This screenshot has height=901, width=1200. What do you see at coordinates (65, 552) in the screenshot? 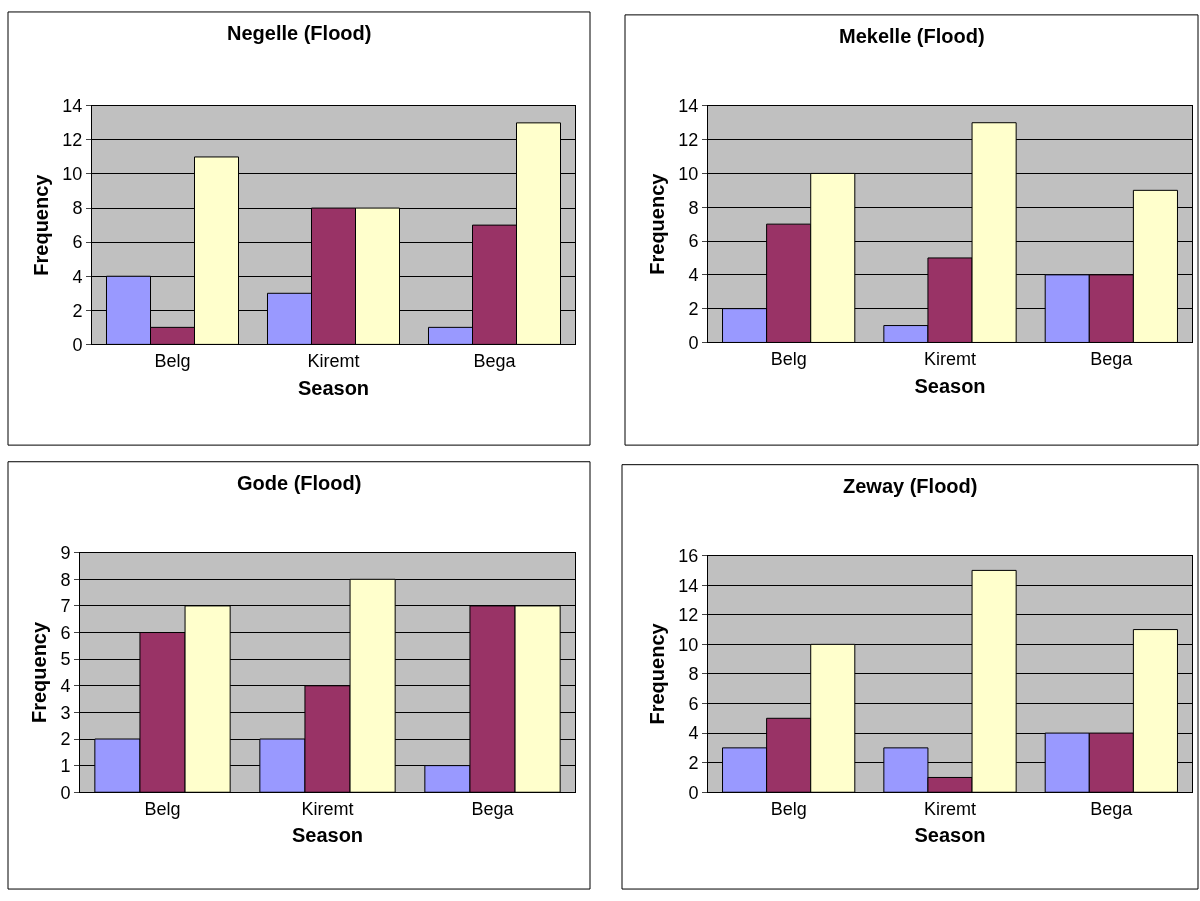
I see `y-tick-label: 9` at bounding box center [65, 552].